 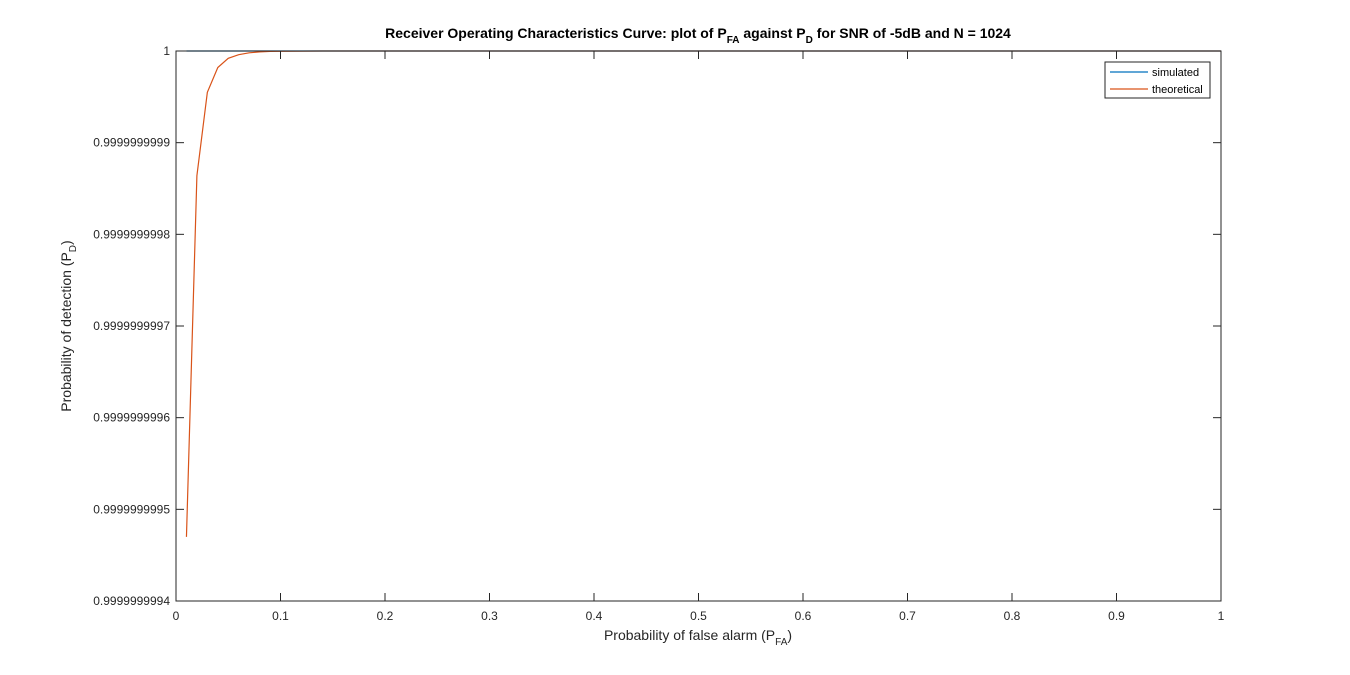 What do you see at coordinates (809, 40) in the screenshot?
I see `title-sub-d: D` at bounding box center [809, 40].